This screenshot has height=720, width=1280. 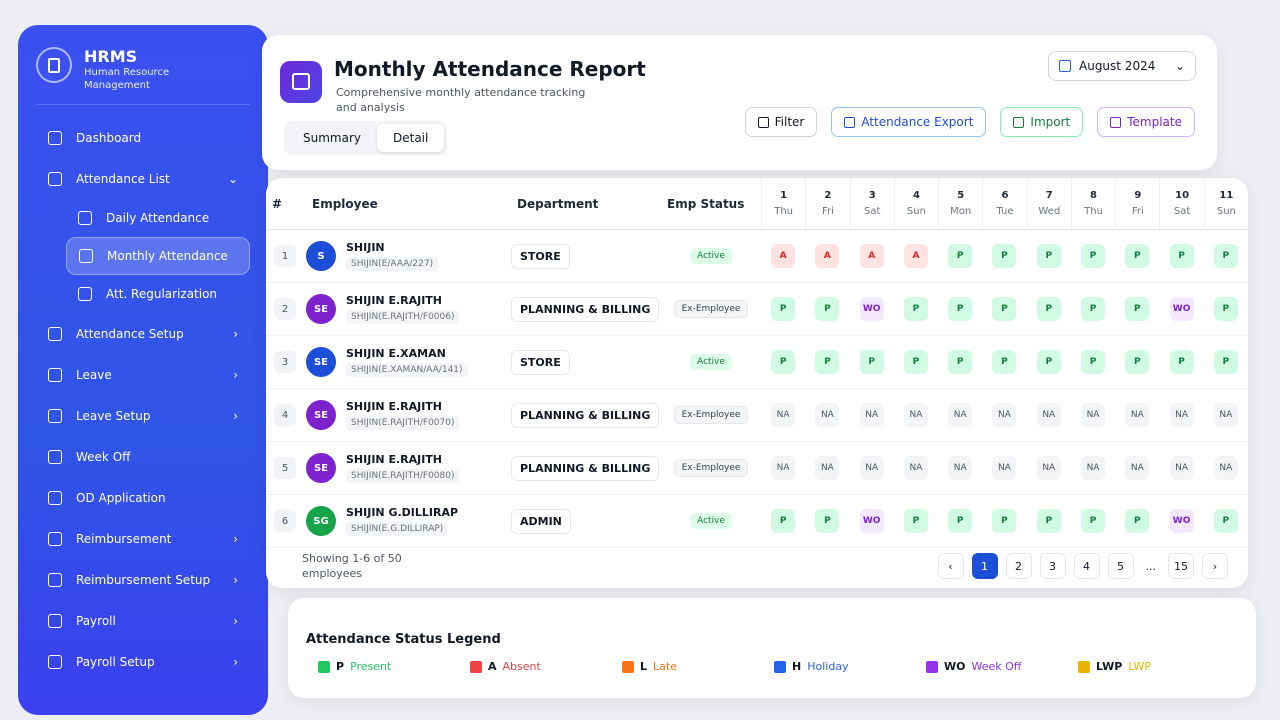 I want to click on row-index: 6, so click(x=285, y=521).